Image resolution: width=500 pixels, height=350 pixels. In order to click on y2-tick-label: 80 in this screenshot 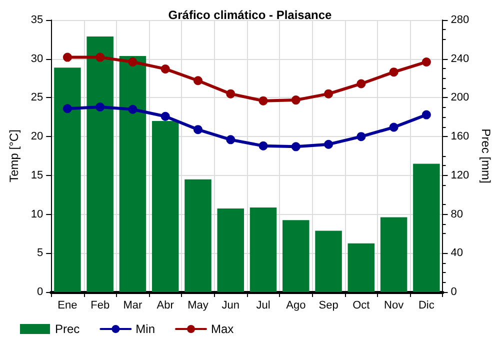, I will do `click(456, 214)`.